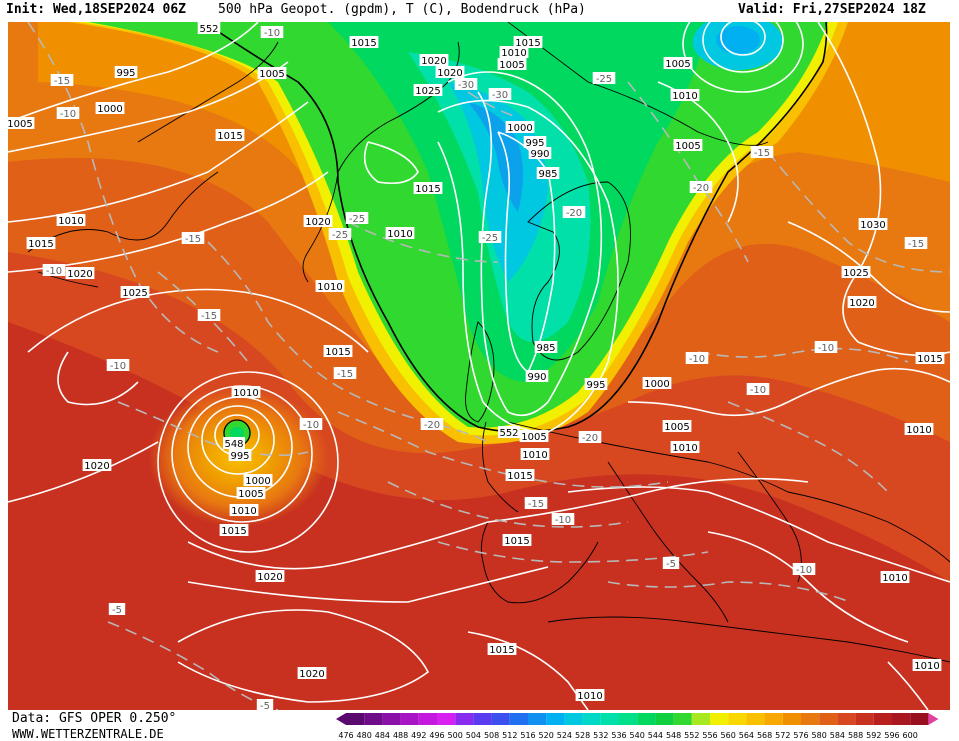 The image size is (959, 741). Describe the element at coordinates (582, 735) in the screenshot. I see `legend-value: 528` at that location.